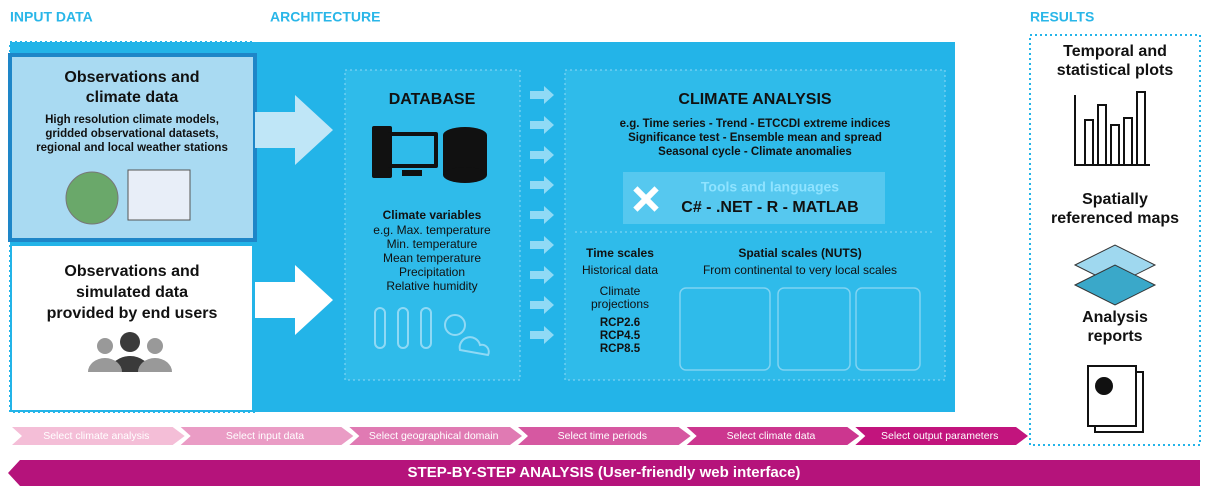 This screenshot has width=1206, height=486. What do you see at coordinates (1115, 317) in the screenshot?
I see `result-title: Analysis` at bounding box center [1115, 317].